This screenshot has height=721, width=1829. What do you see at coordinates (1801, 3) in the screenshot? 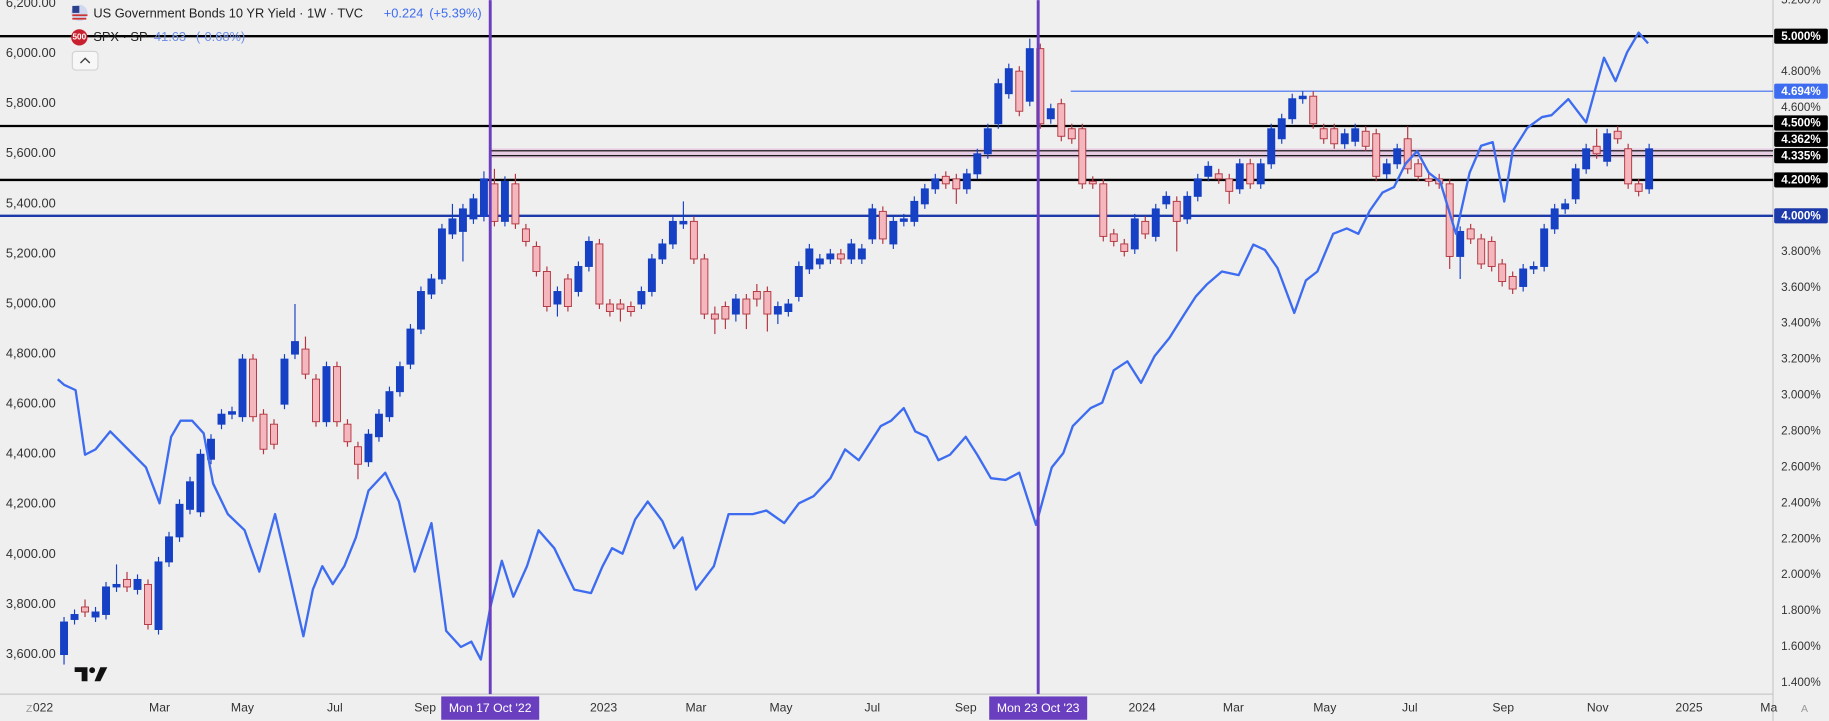
I see `y2-tick-label: 5.200%` at bounding box center [1801, 3].